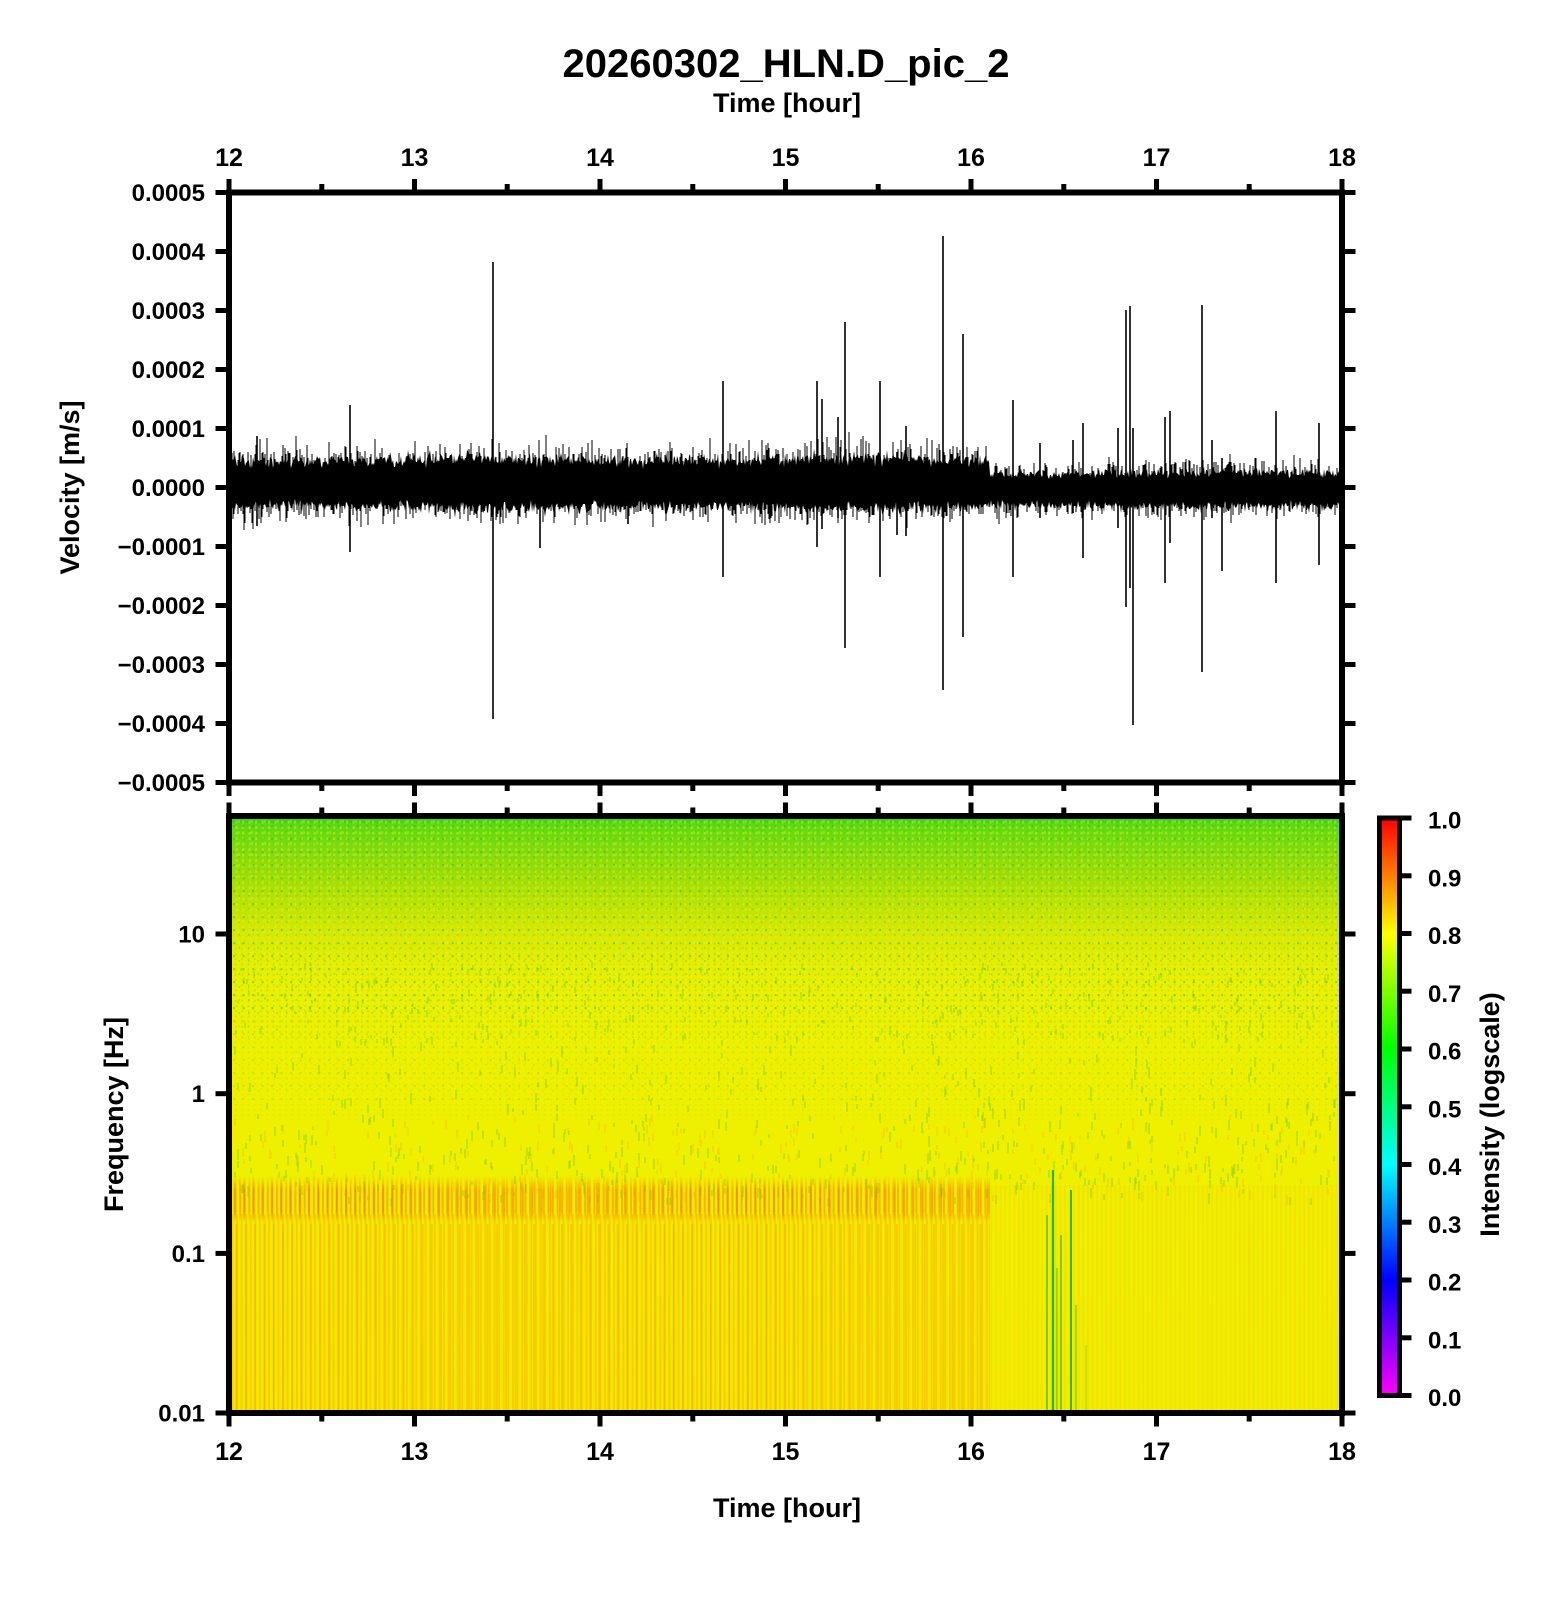  What do you see at coordinates (1444, 1225) in the screenshot?
I see `svg-text: 0.3` at bounding box center [1444, 1225].